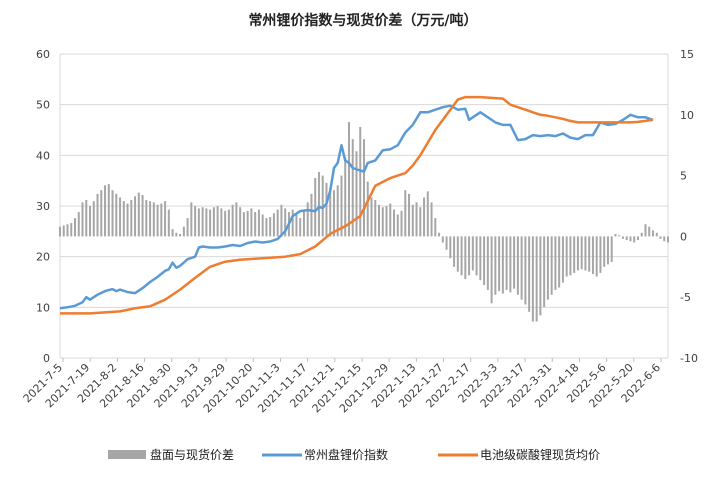 This screenshot has height=479, width=726. I want to click on y-right-tick-label: -10, so click(689, 358).